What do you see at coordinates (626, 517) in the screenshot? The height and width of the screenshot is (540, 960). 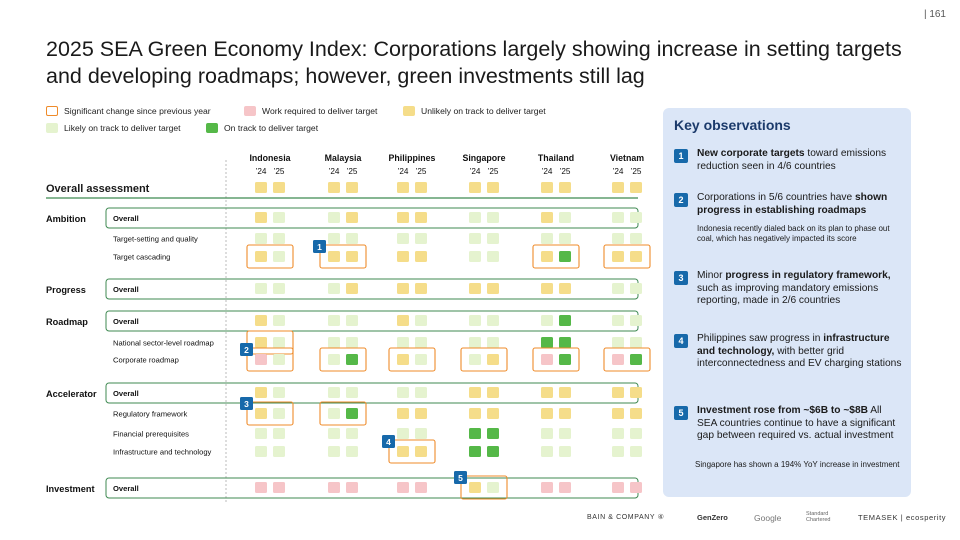 I see `bain-logo: BAIN & COMPANY ④` at bounding box center [626, 517].